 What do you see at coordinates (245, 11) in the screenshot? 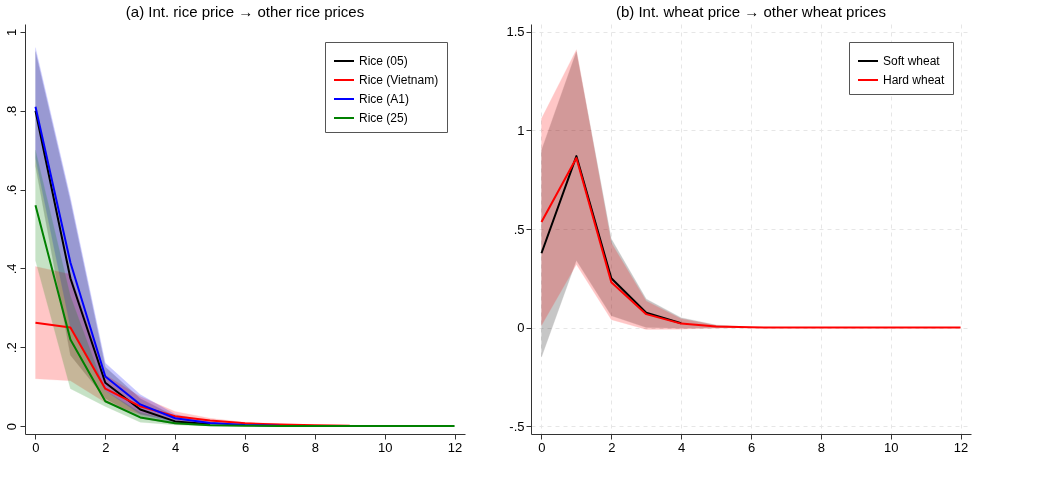
I see `chart-title: (a) Int. rice price → other rice prices` at bounding box center [245, 11].